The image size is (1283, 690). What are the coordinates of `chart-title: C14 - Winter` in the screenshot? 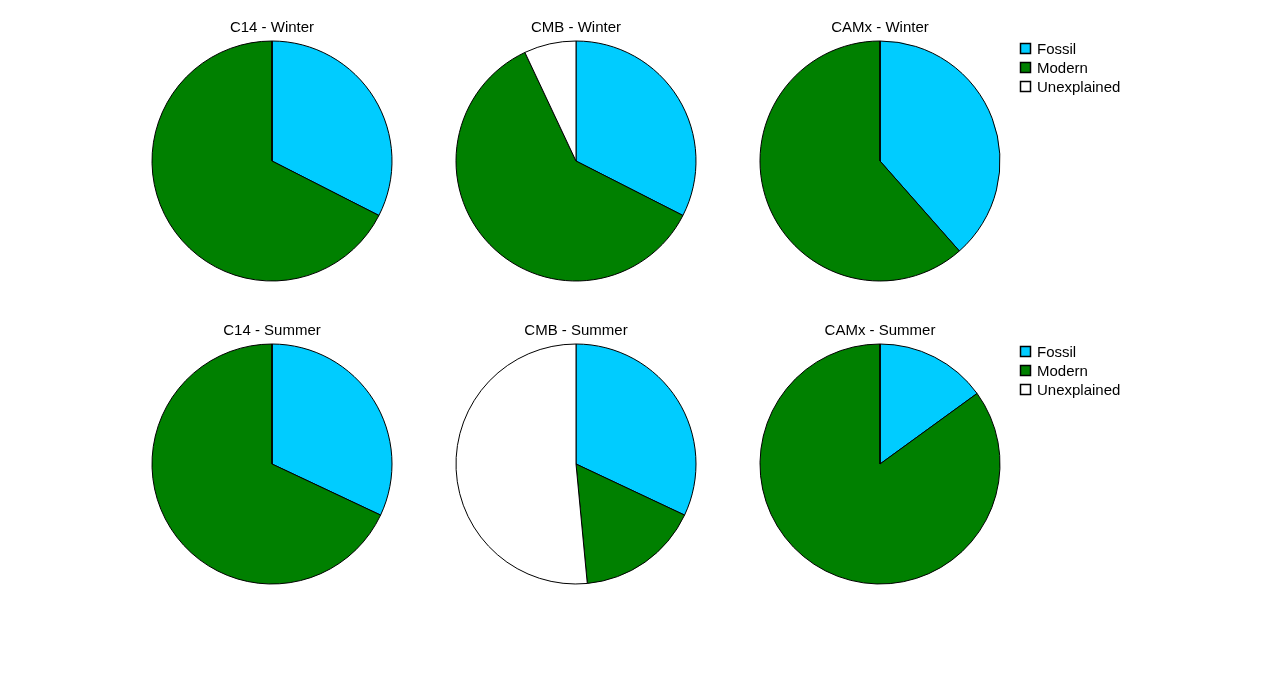 It's located at (272, 26).